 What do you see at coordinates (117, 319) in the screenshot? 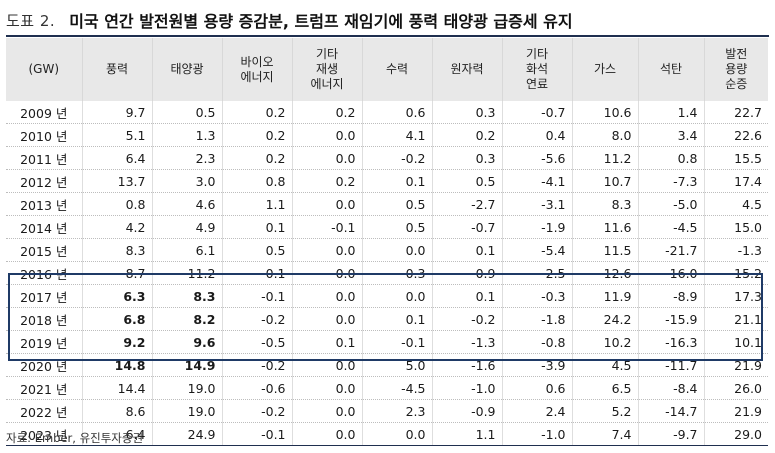
I see `value-cell: 6.8` at bounding box center [117, 319].